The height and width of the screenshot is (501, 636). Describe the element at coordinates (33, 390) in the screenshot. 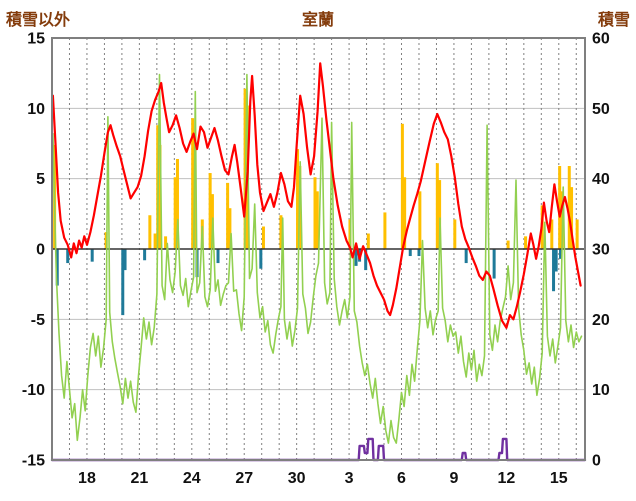

I see `left-axis-tick: -10` at that location.